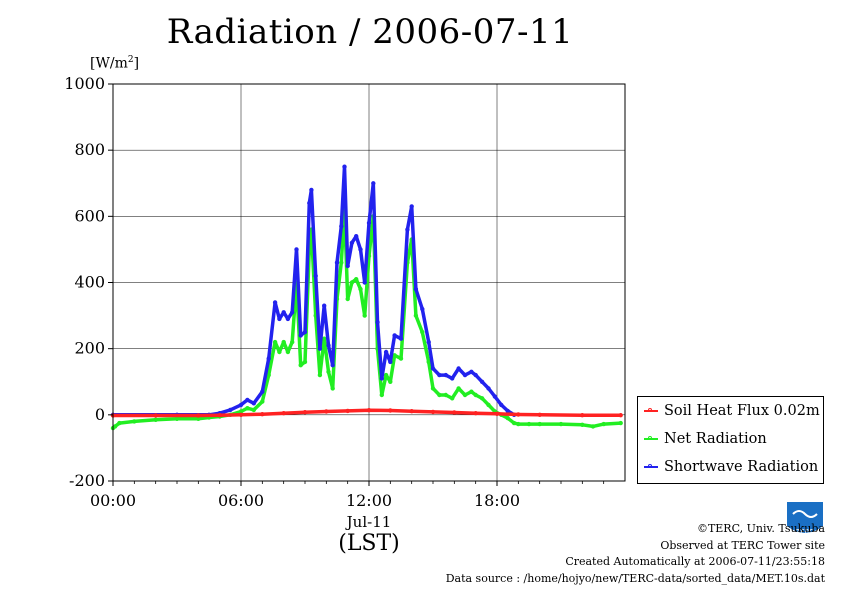 The image size is (842, 595). I want to click on legend-label-soil: Soil Heat Flux 0.02m, so click(742, 411).